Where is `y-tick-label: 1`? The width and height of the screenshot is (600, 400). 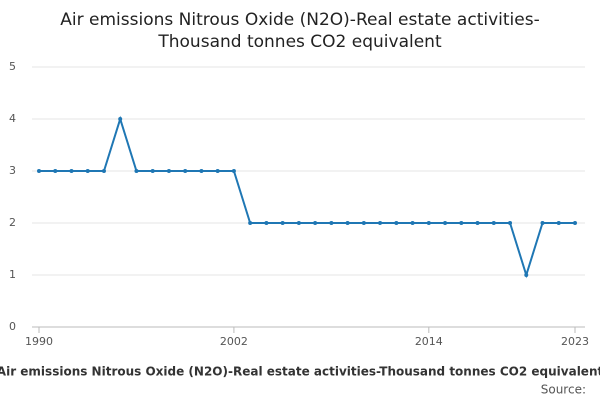
y-tick-label: 1 is located at coordinates (12, 274).